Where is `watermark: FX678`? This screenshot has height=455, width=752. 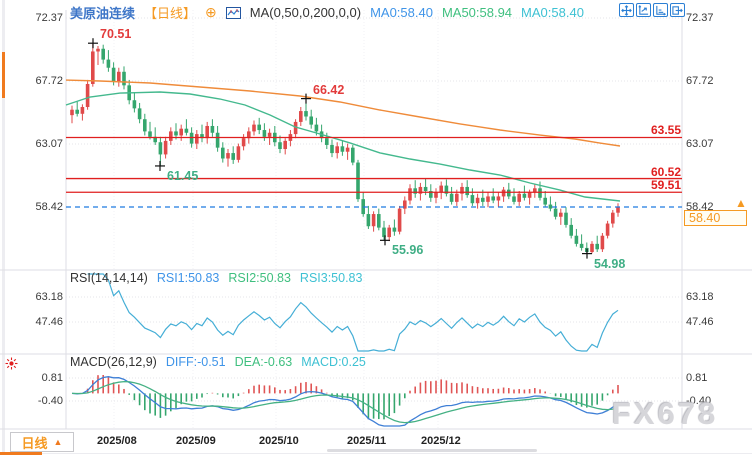 watermark: FX678 is located at coordinates (665, 413).